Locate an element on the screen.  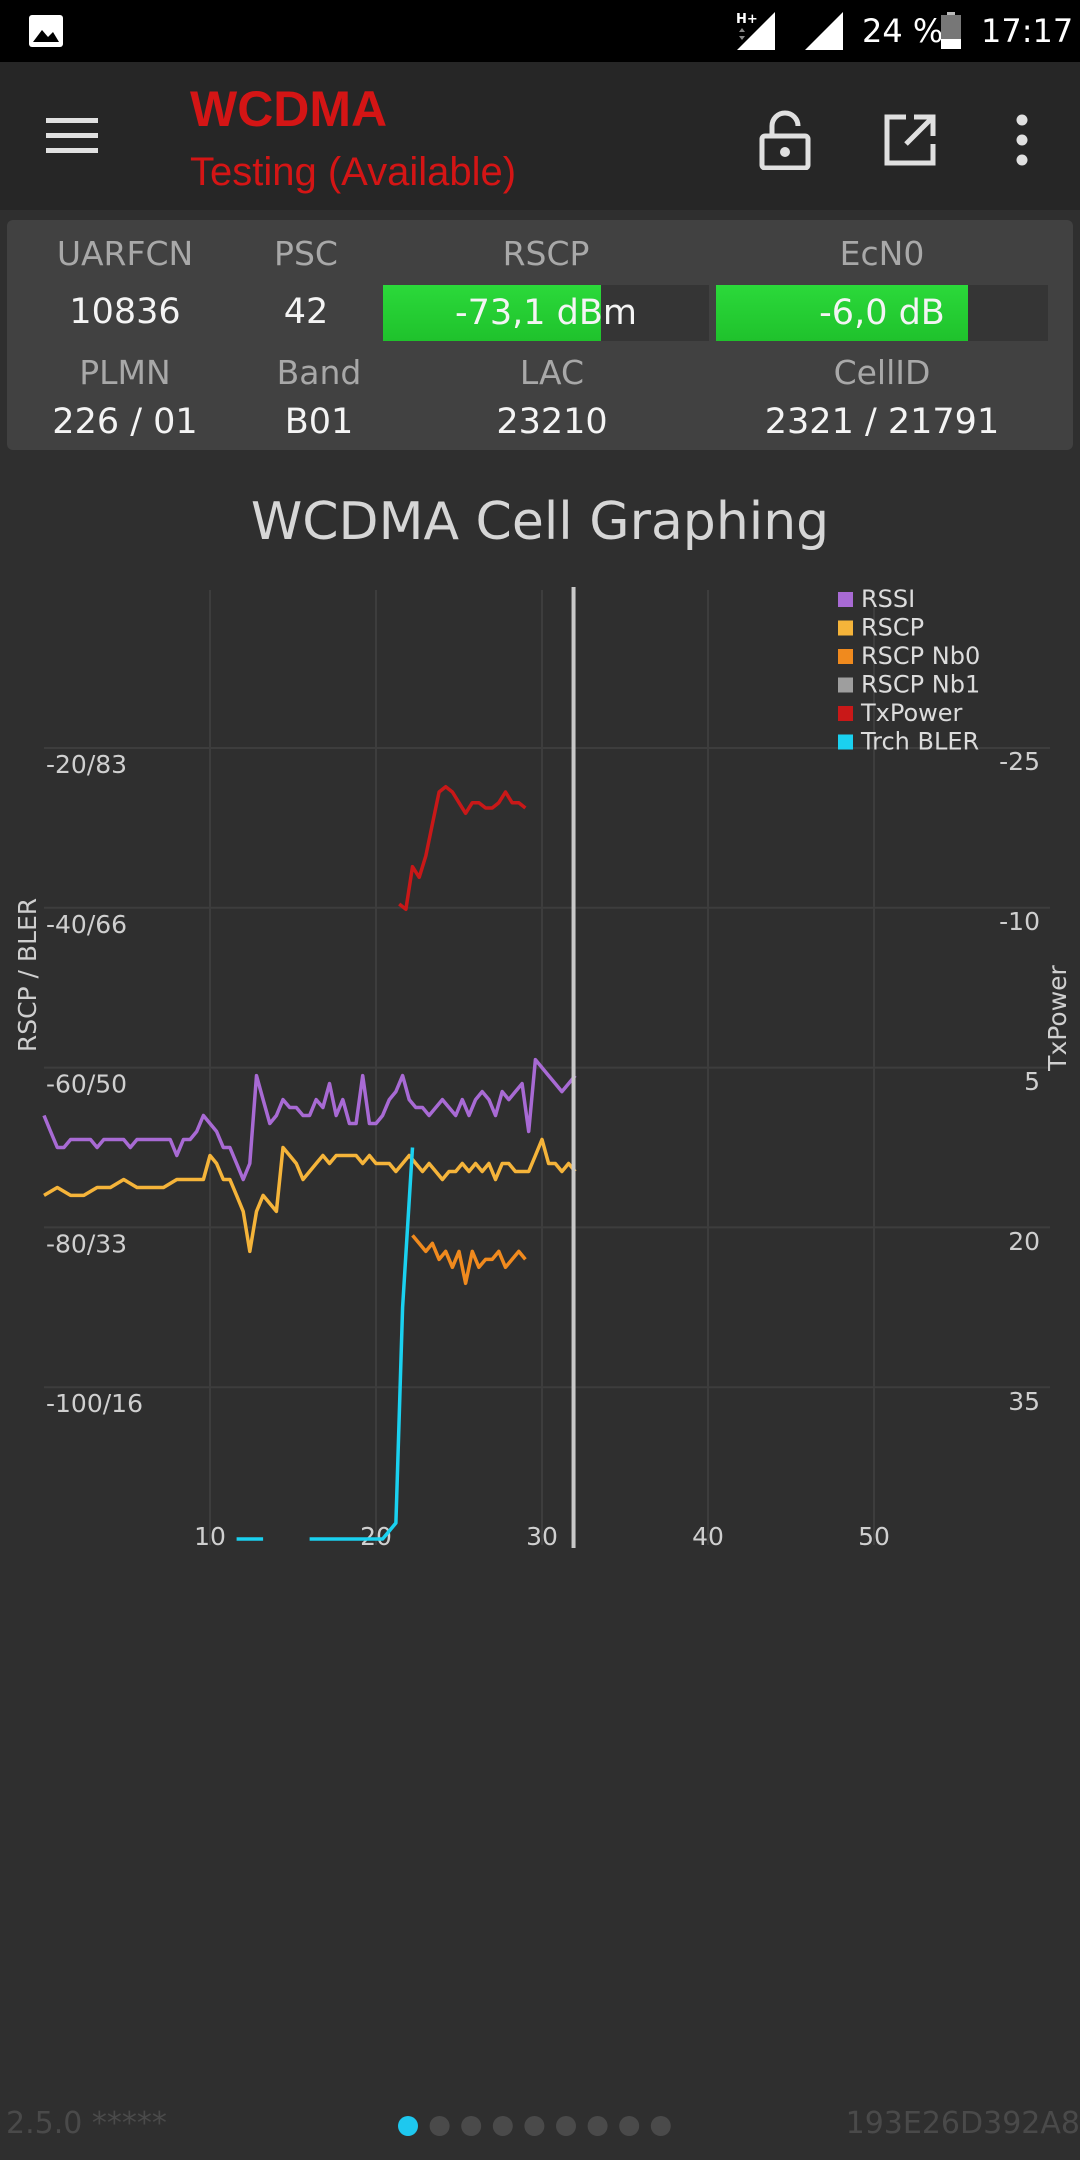
plmn-value: 226 / 01 is located at coordinates (125, 422).